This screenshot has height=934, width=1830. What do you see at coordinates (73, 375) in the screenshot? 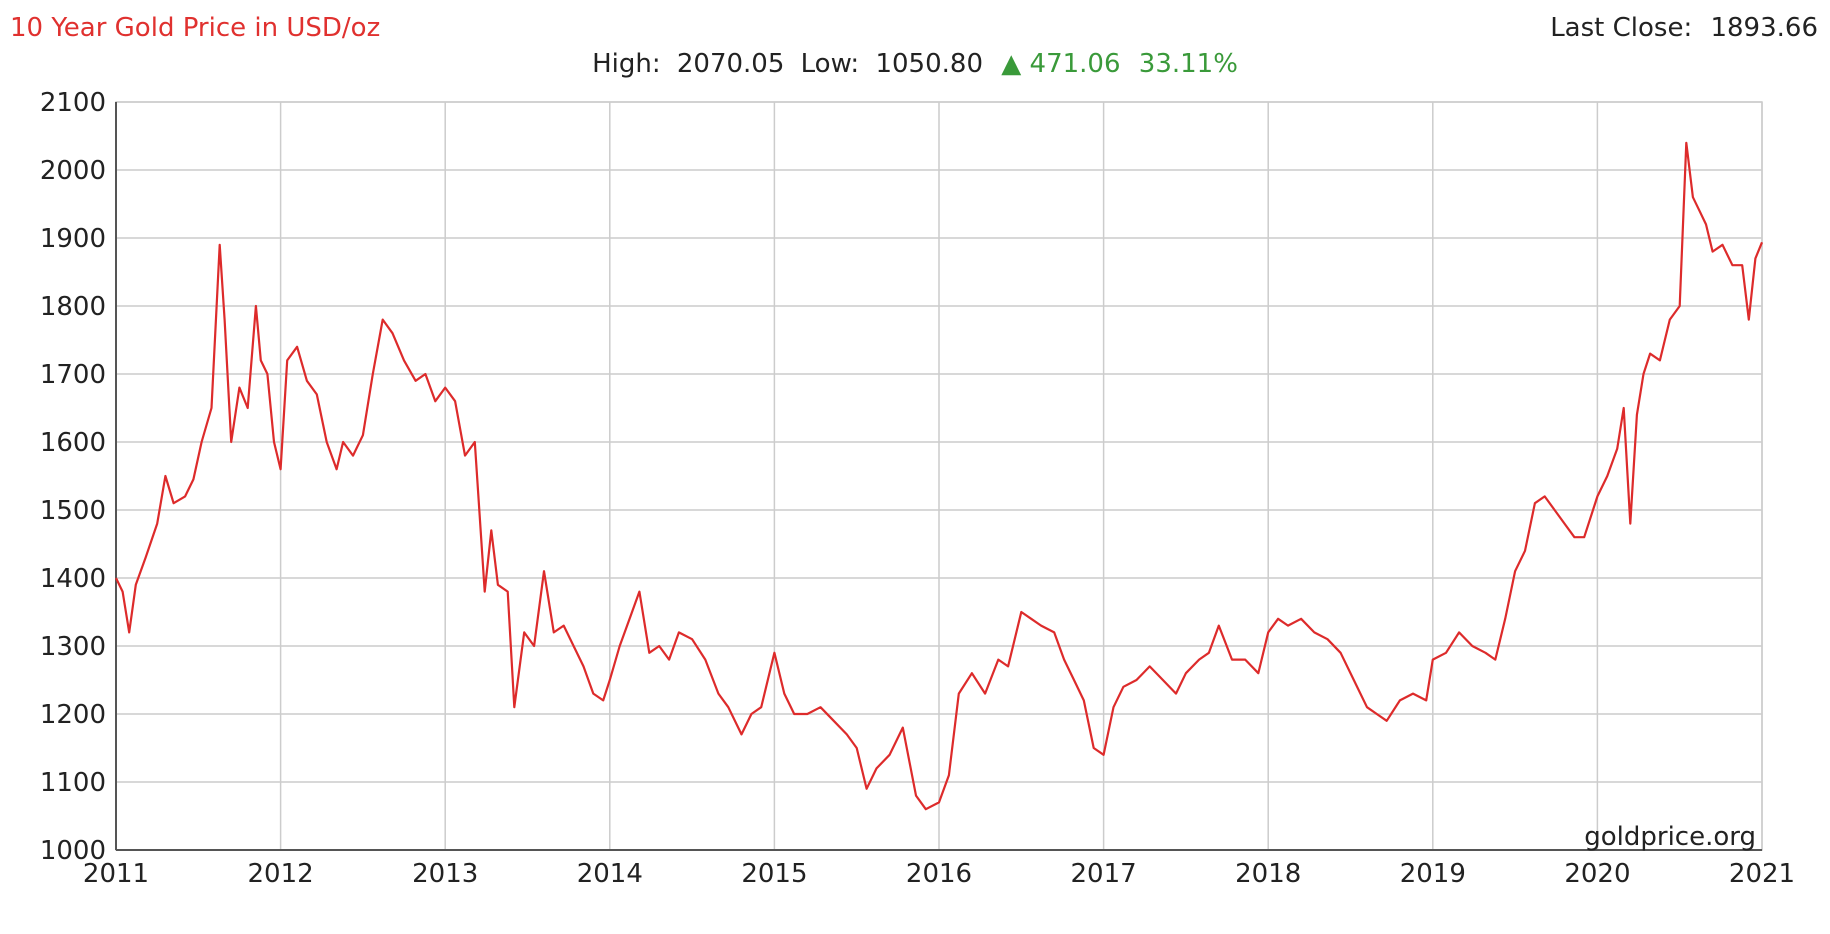
I see `y-tick-label: 1700` at bounding box center [73, 375].